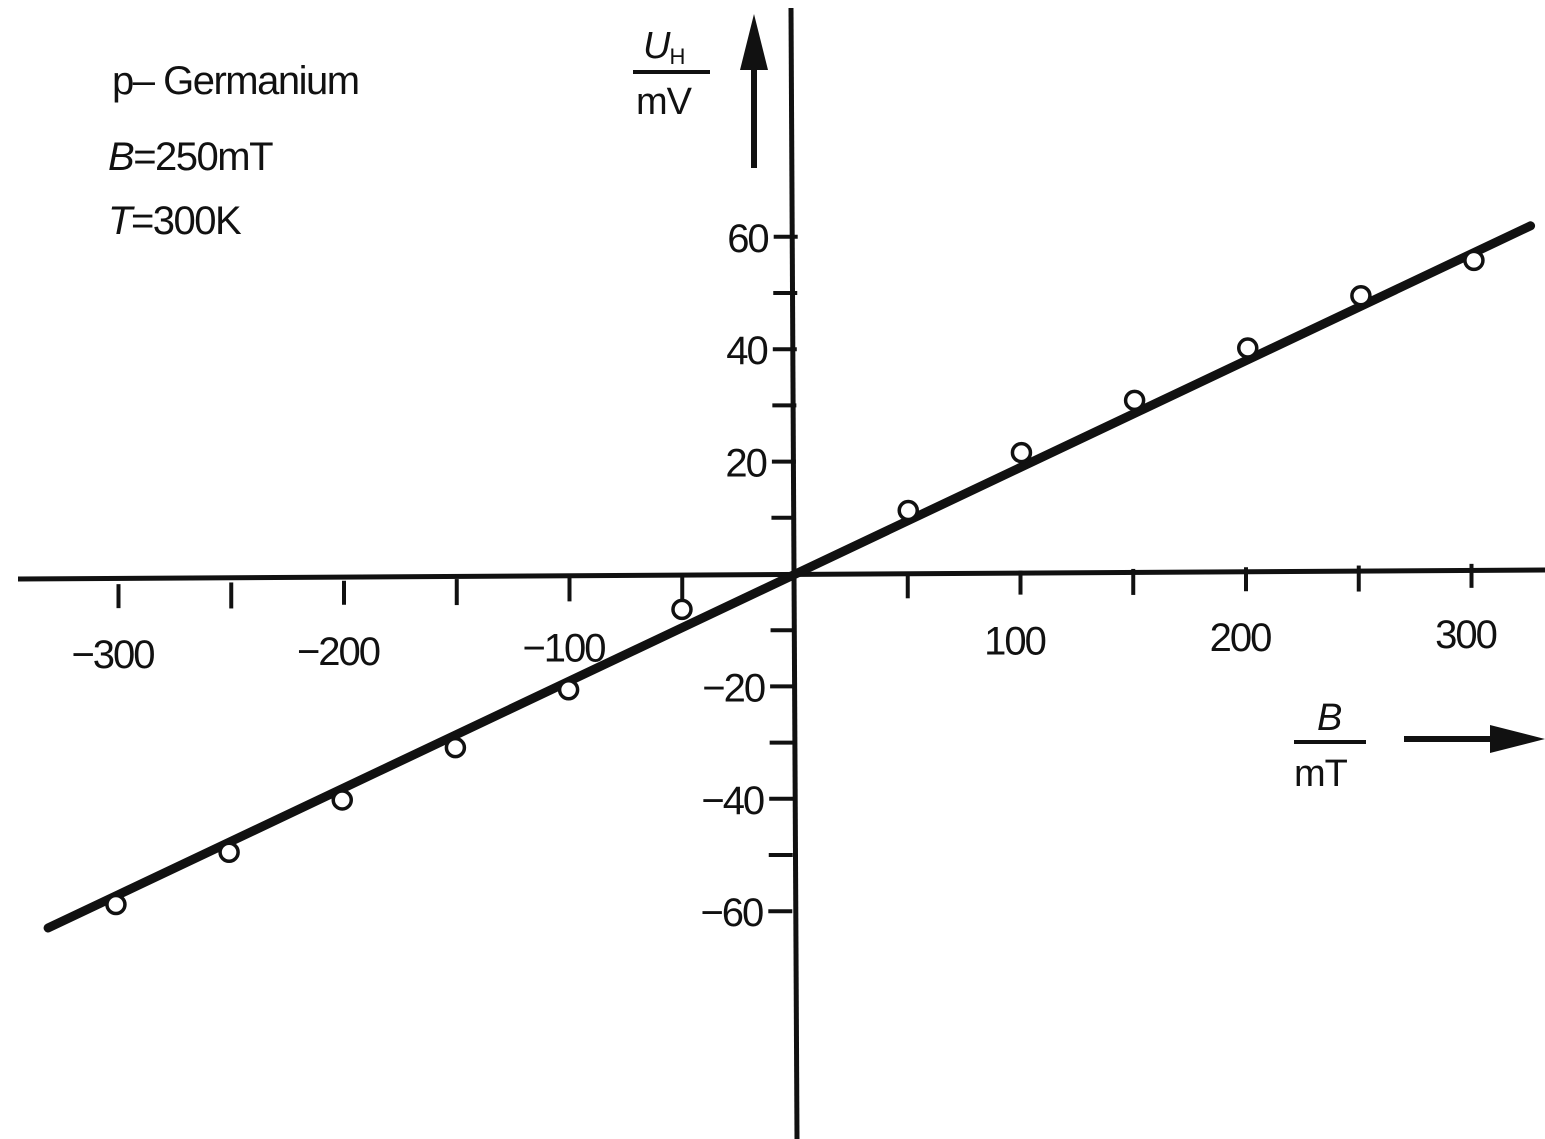  What do you see at coordinates (1465, 635) in the screenshot?
I see `x-tick-label: 300` at bounding box center [1465, 635].